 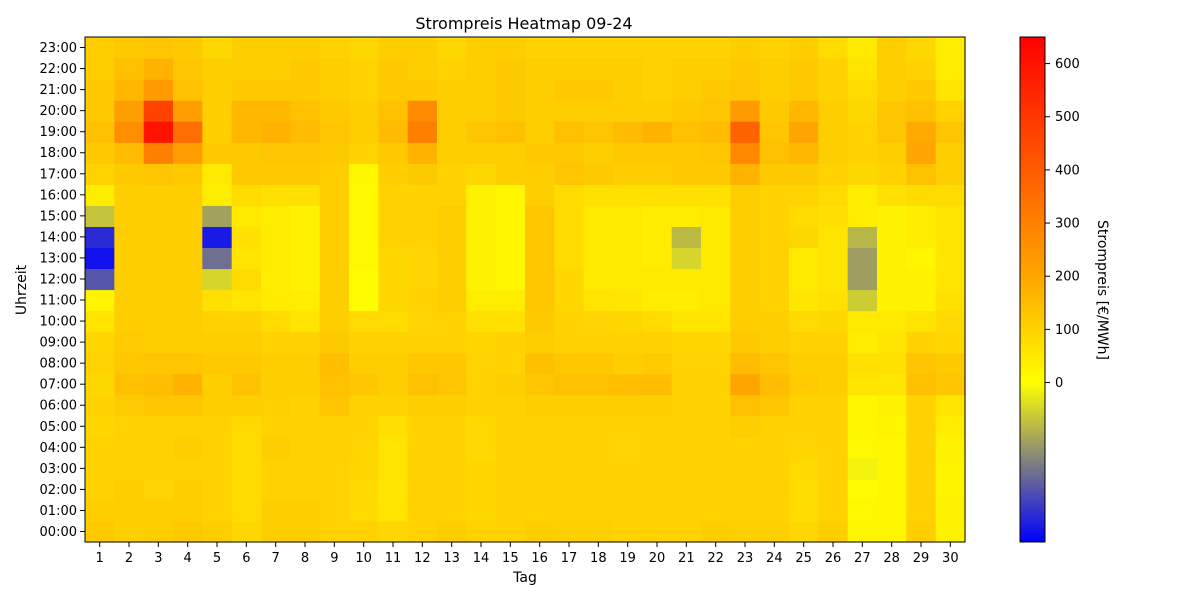 What do you see at coordinates (217, 558) in the screenshot?
I see `x-tick-label: 5` at bounding box center [217, 558].